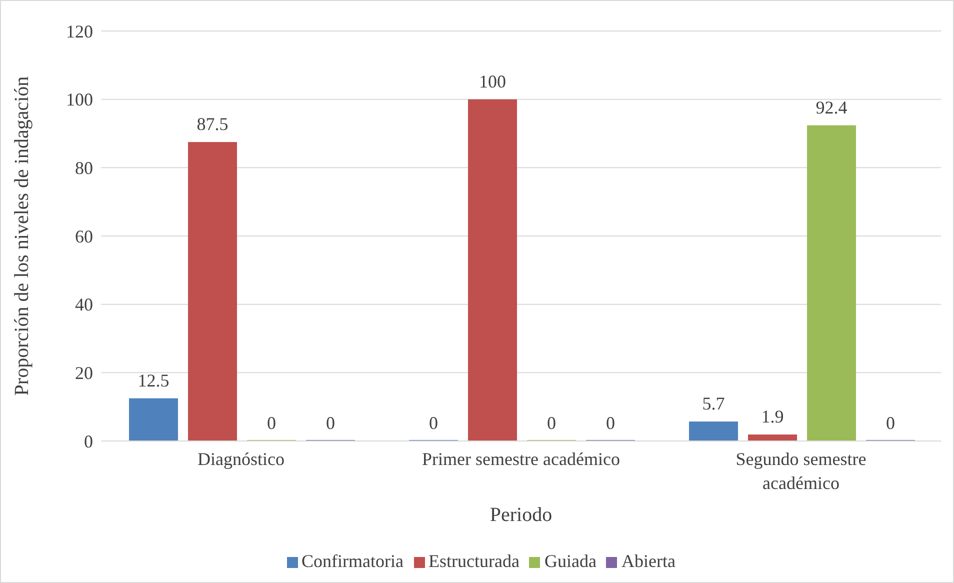  What do you see at coordinates (353, 561) in the screenshot?
I see `legend-label: Confirmatoria` at bounding box center [353, 561].